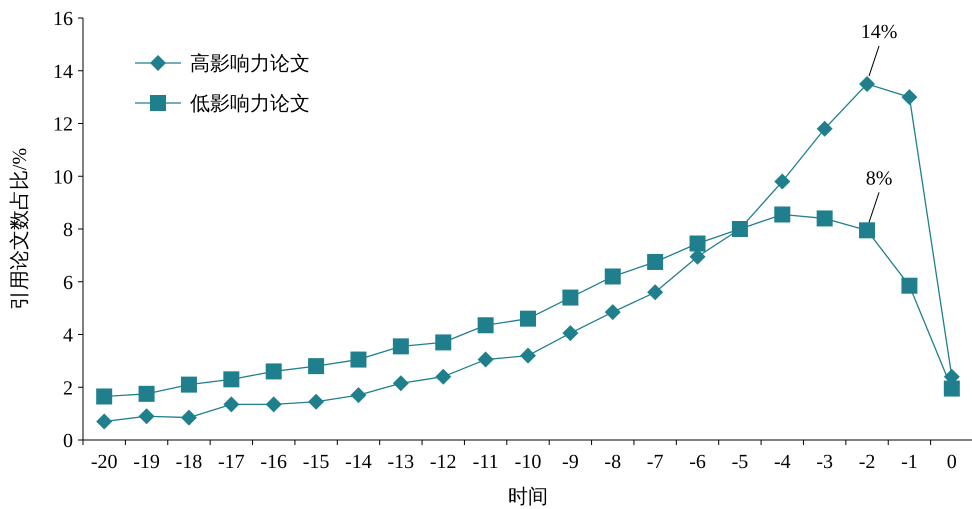 The width and height of the screenshot is (972, 509). What do you see at coordinates (316, 462) in the screenshot?
I see `x-tick-label: -15` at bounding box center [316, 462].